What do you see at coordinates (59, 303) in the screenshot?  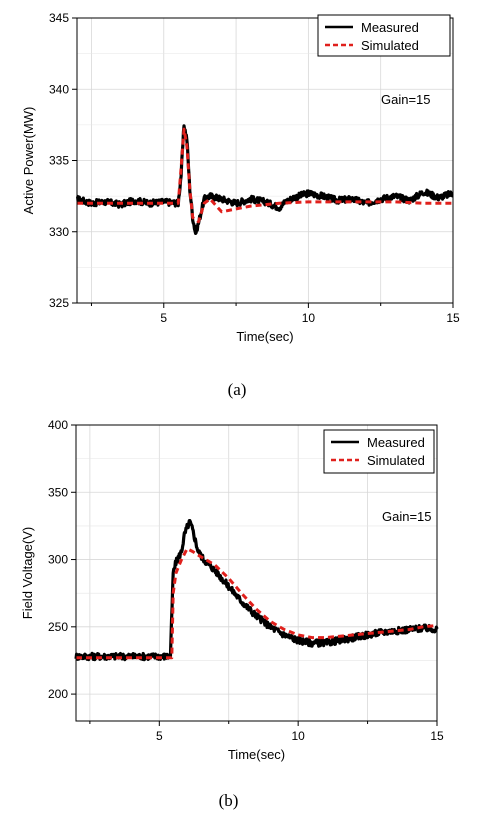 I see `y-tick-label: 325` at bounding box center [59, 303].